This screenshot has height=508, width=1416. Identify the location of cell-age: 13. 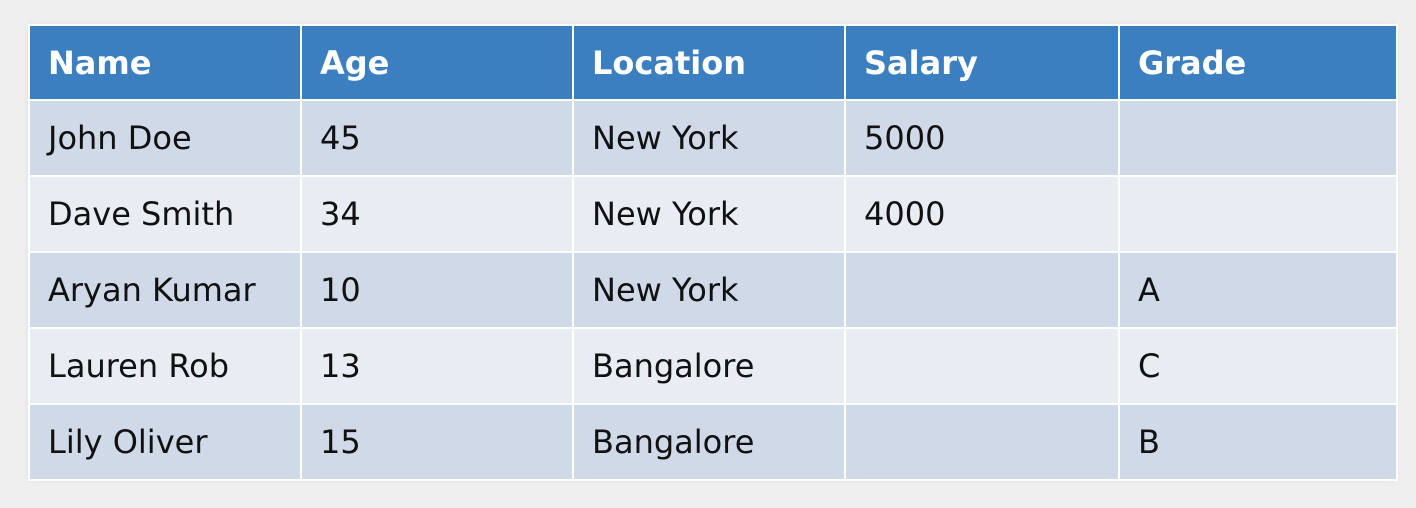
(437, 366).